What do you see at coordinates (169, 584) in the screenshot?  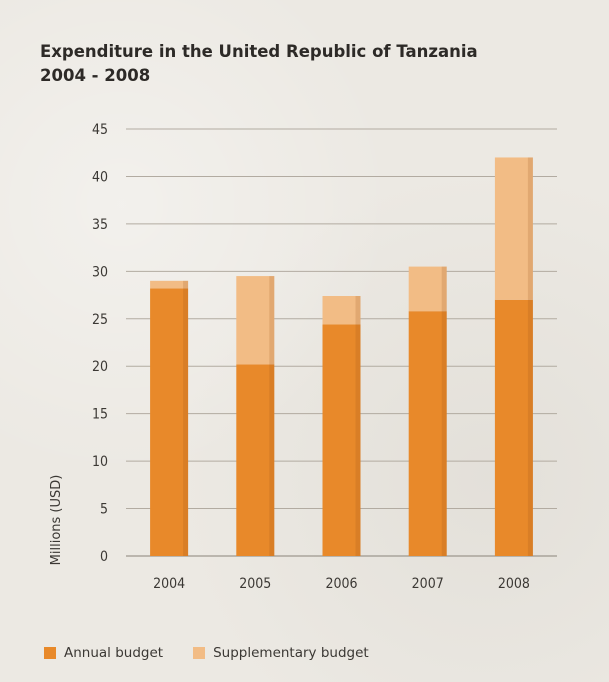 I see `x-tick-label-2004: 2004` at bounding box center [169, 584].